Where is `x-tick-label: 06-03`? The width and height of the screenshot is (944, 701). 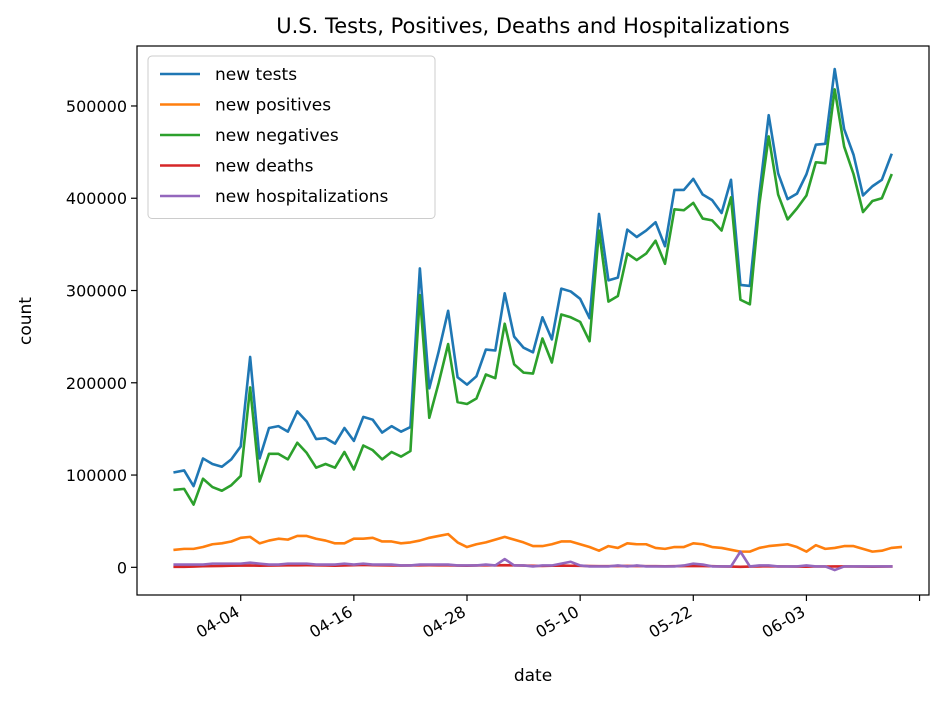 x-tick-label: 06-03 is located at coordinates (784, 622).